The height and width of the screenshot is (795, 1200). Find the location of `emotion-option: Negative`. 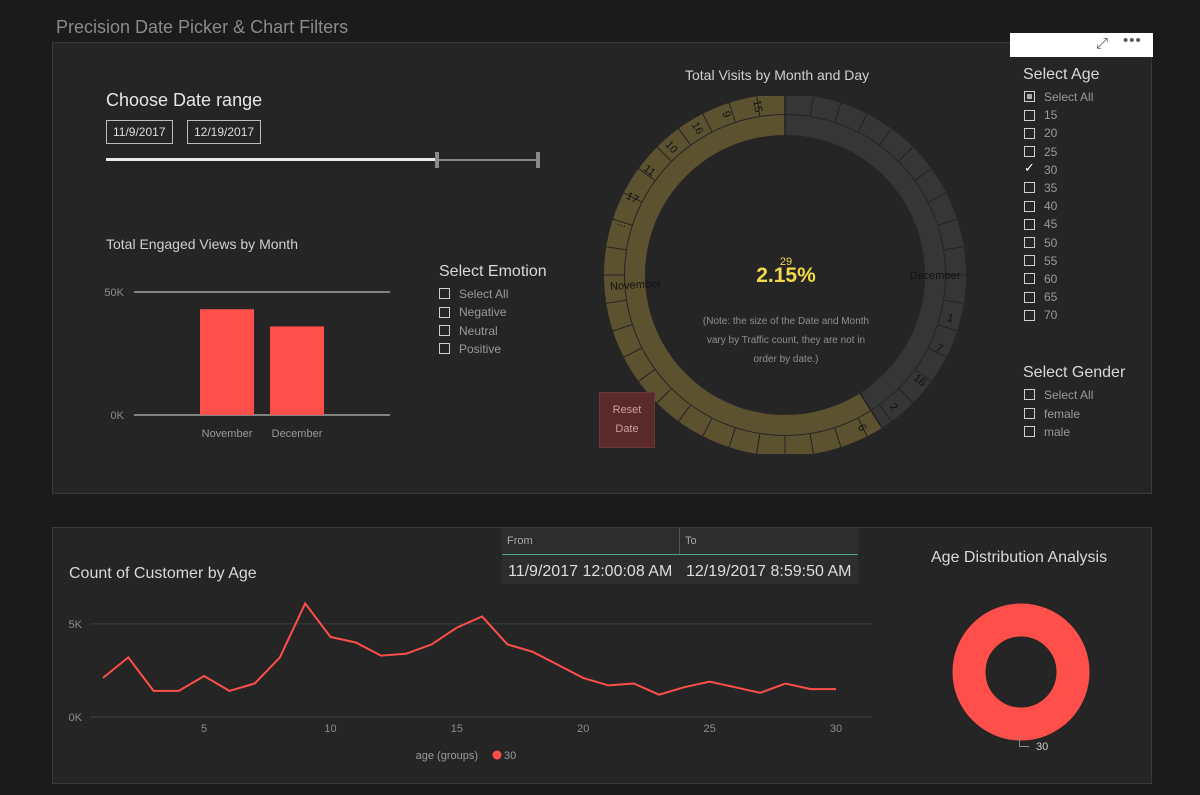

emotion-option: Negative is located at coordinates (472, 312).